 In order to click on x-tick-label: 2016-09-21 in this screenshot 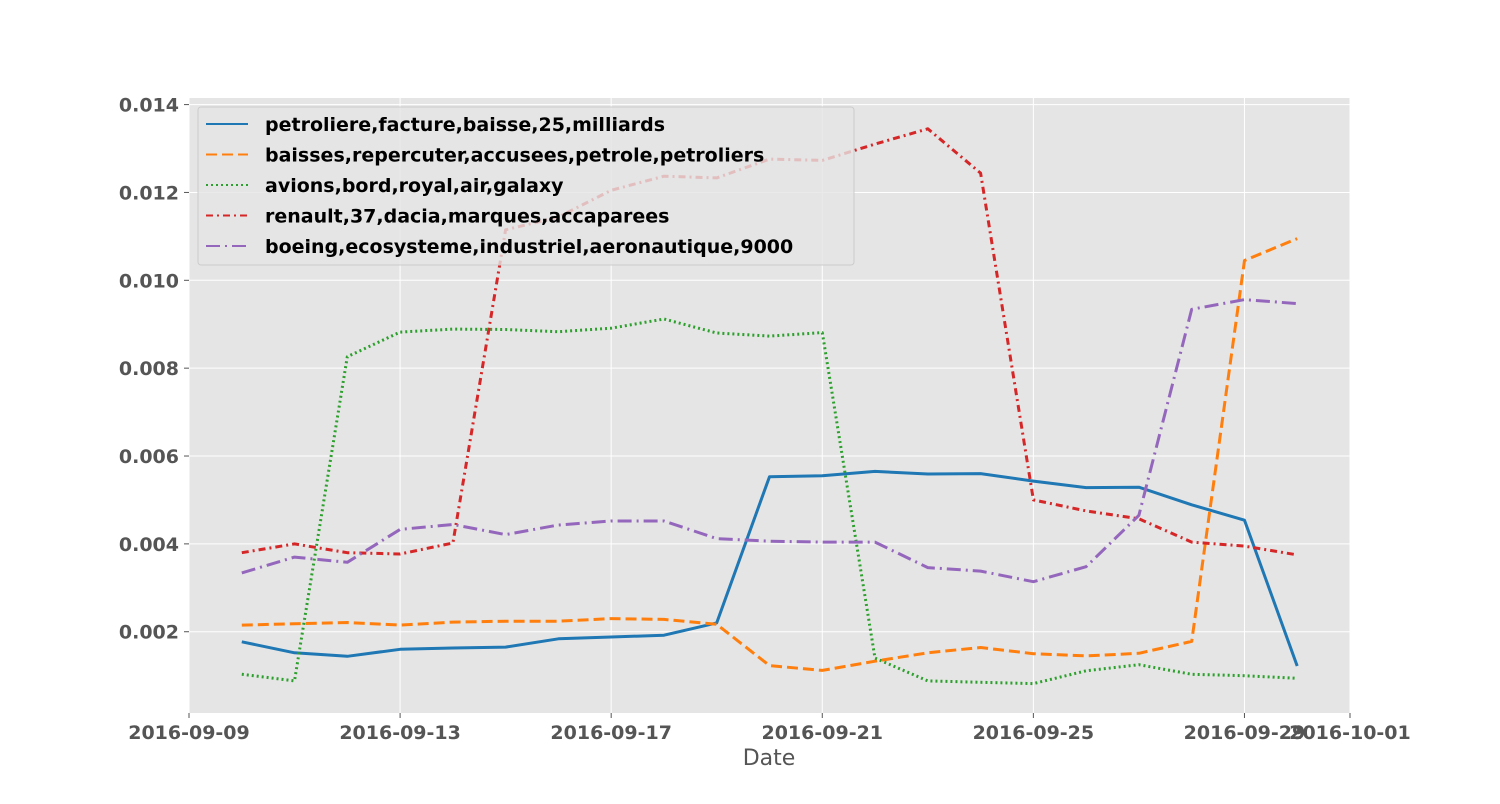, I will do `click(822, 733)`.